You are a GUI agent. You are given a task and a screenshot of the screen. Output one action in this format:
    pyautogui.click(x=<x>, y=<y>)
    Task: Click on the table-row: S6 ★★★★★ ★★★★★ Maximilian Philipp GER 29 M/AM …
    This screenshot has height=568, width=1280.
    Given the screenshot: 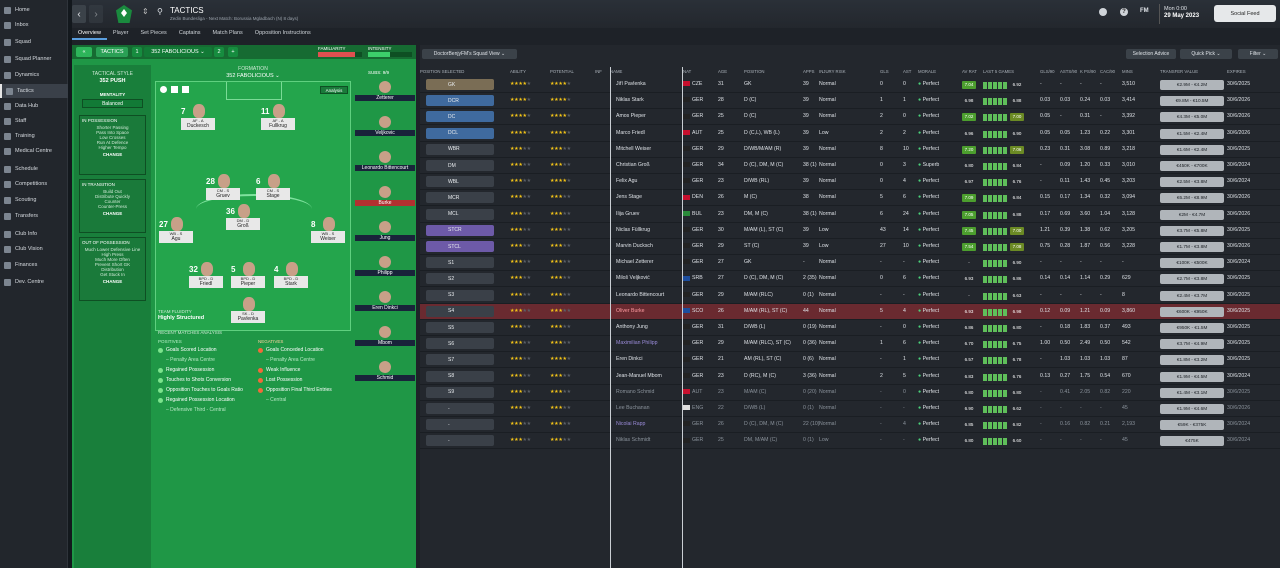 What is the action you would take?
    pyautogui.click(x=850, y=344)
    